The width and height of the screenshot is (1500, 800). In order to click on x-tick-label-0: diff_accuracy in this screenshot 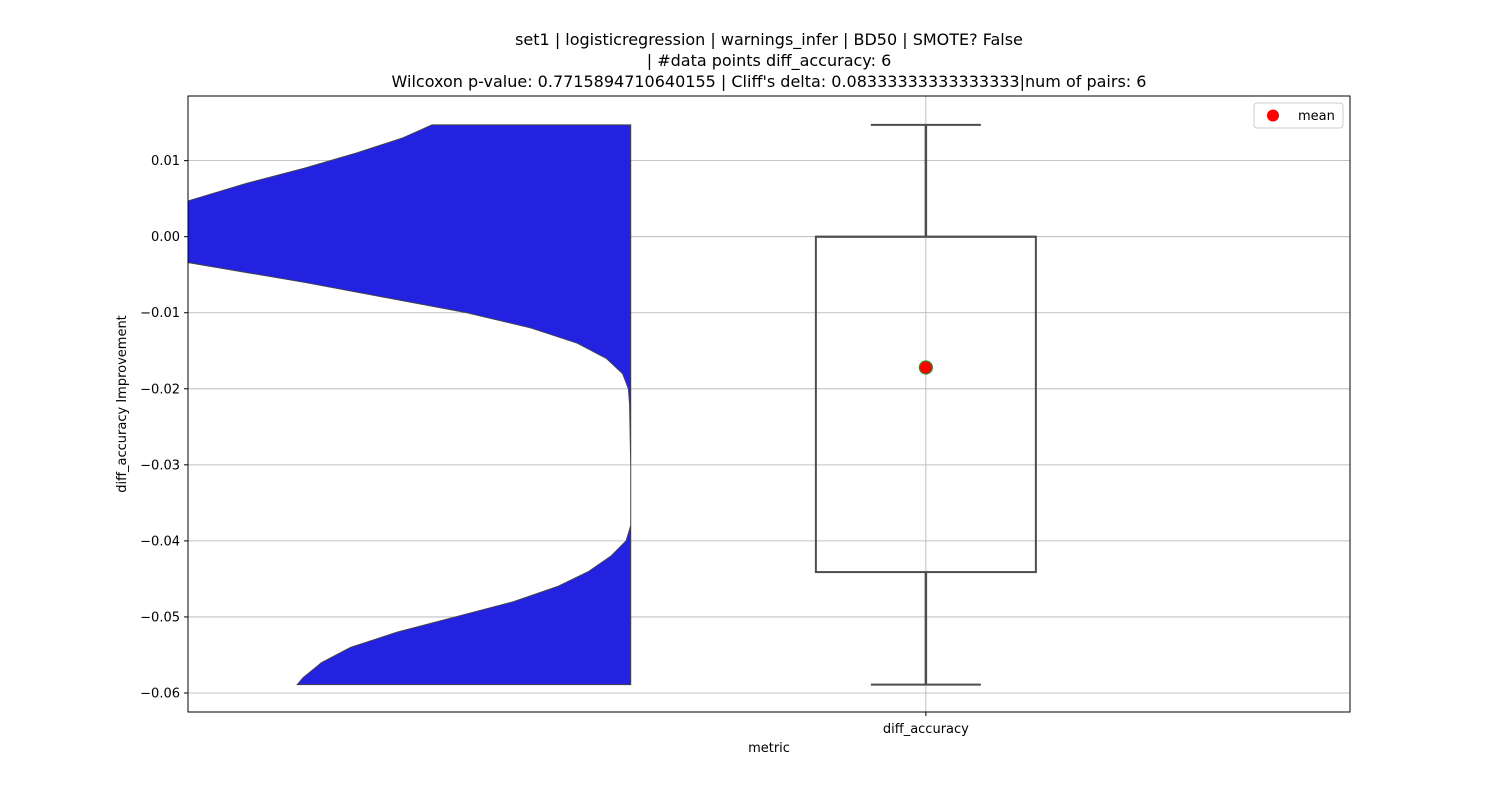, I will do `click(926, 729)`.